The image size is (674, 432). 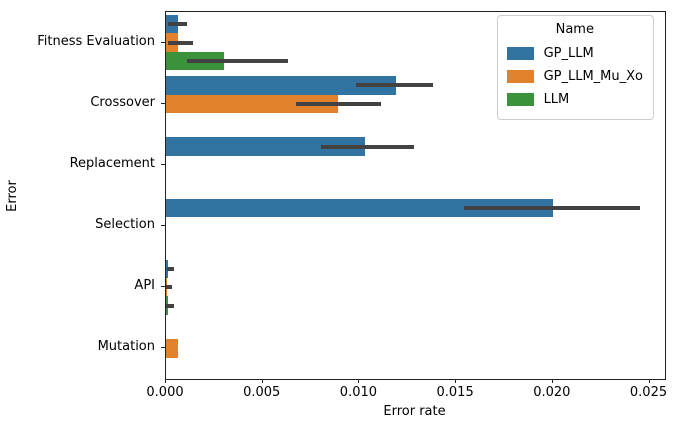 What do you see at coordinates (648, 392) in the screenshot?
I see `x-tick-label: 0.025` at bounding box center [648, 392].